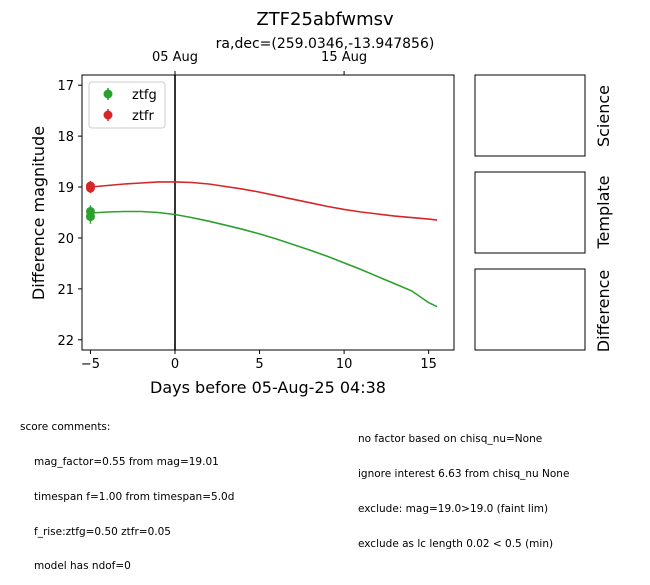  Describe the element at coordinates (464, 473) in the screenshot. I see `score-comment-line: ignore interest 6.63 from chisq_nu None` at that location.